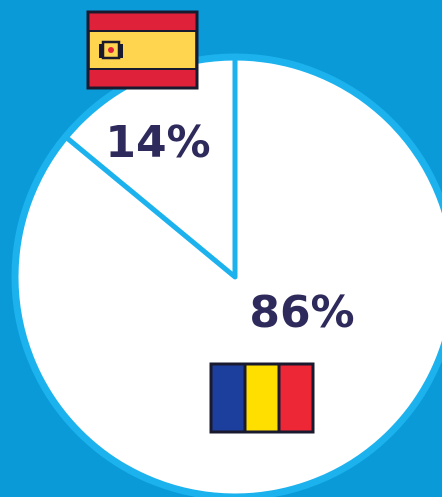  Describe the element at coordinates (301, 312) in the screenshot. I see `value-label: 86%` at that location.